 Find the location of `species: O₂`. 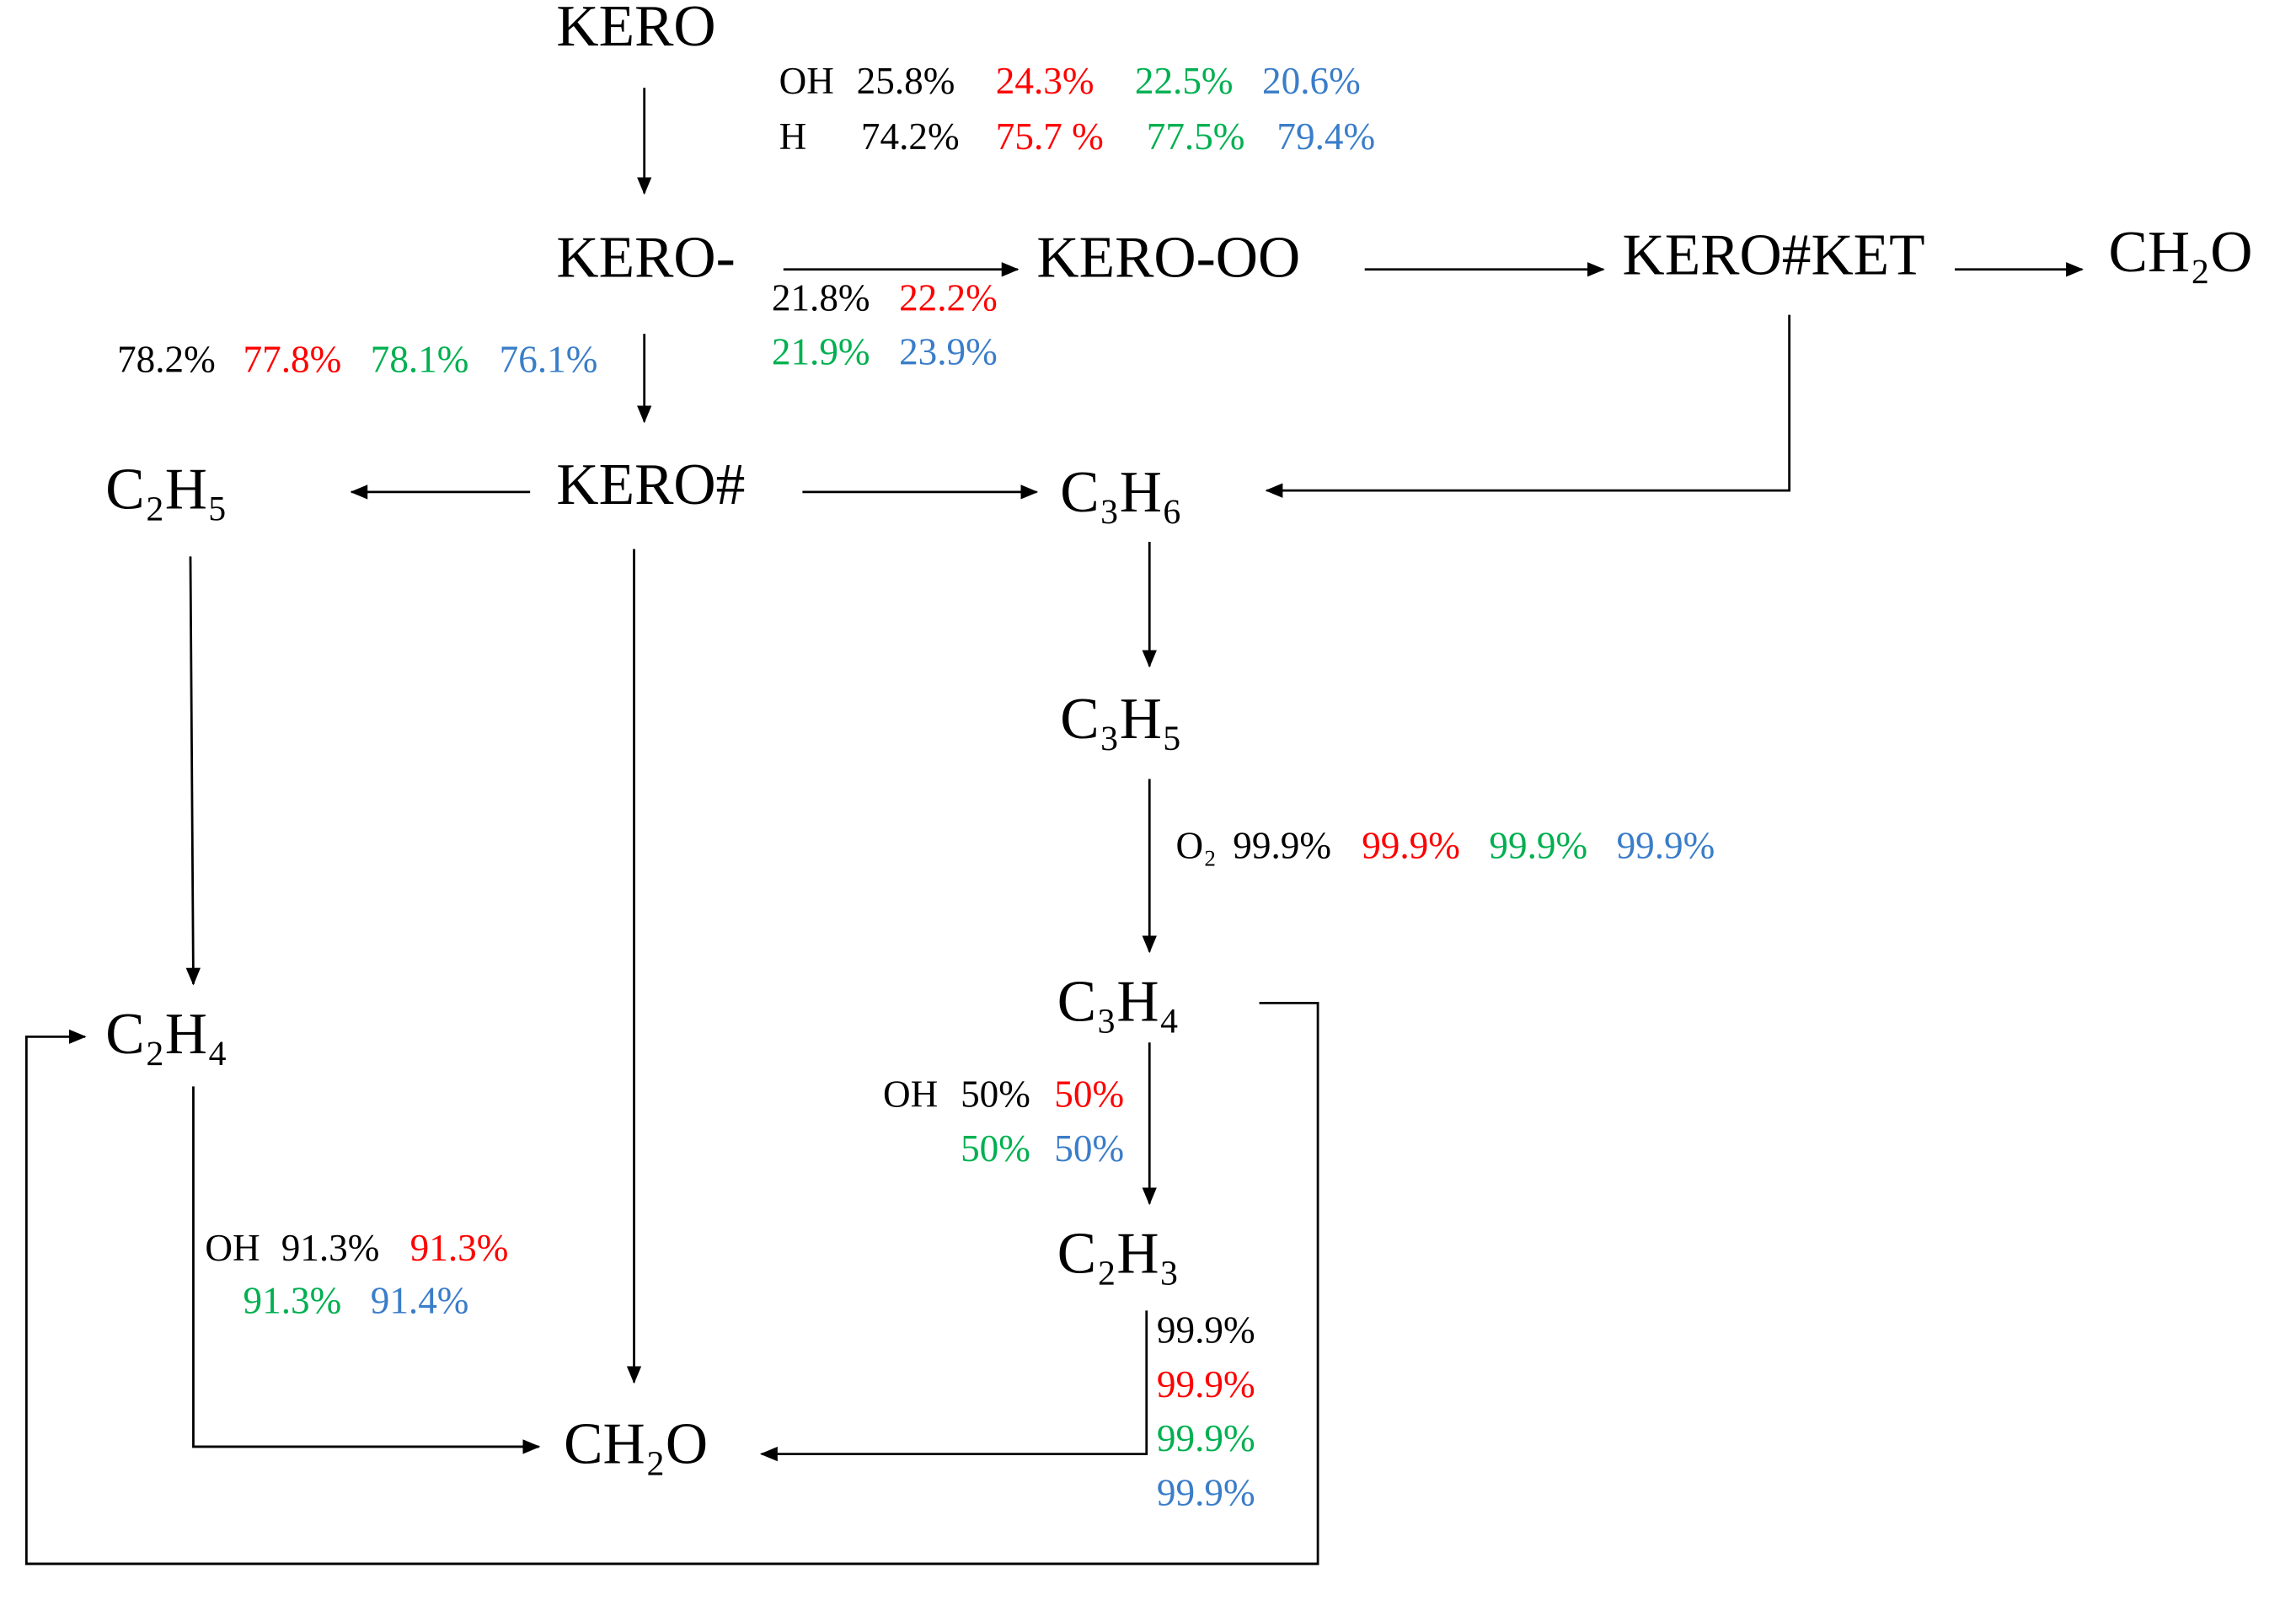

species: O₂ is located at coordinates (1196, 845).